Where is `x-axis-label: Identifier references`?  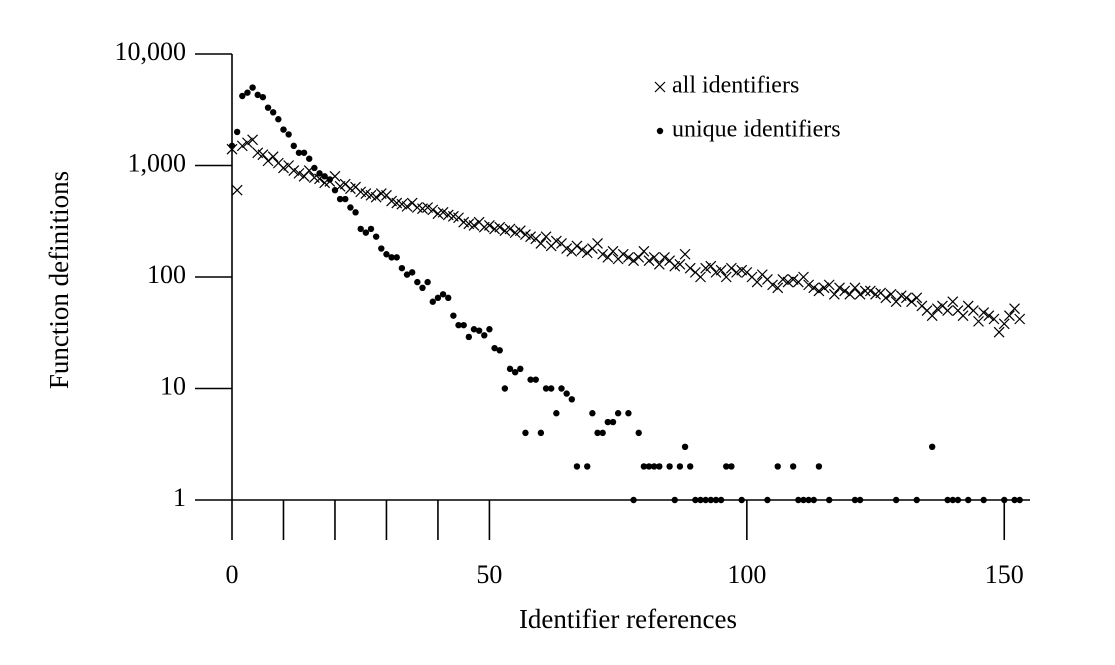
x-axis-label: Identifier references is located at coordinates (628, 619).